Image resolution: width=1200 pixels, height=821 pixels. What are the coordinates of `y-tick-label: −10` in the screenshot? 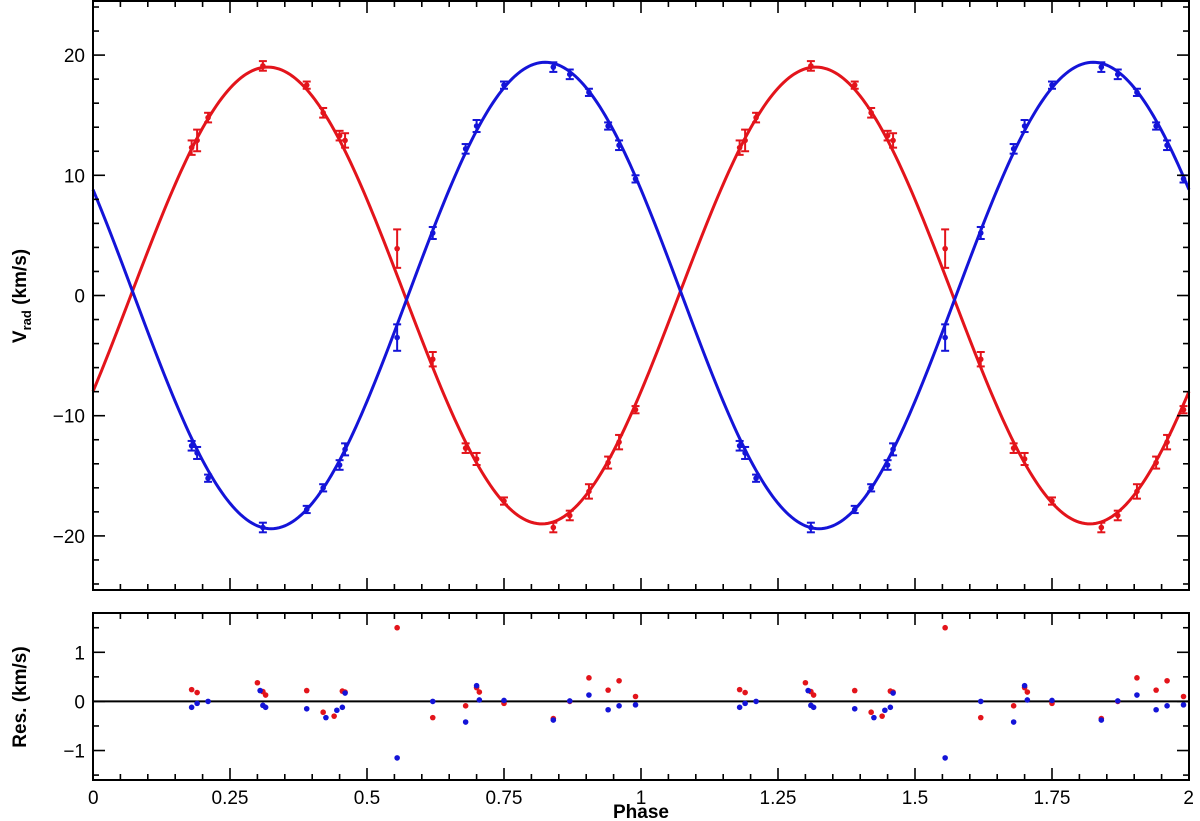 It's located at (69, 417).